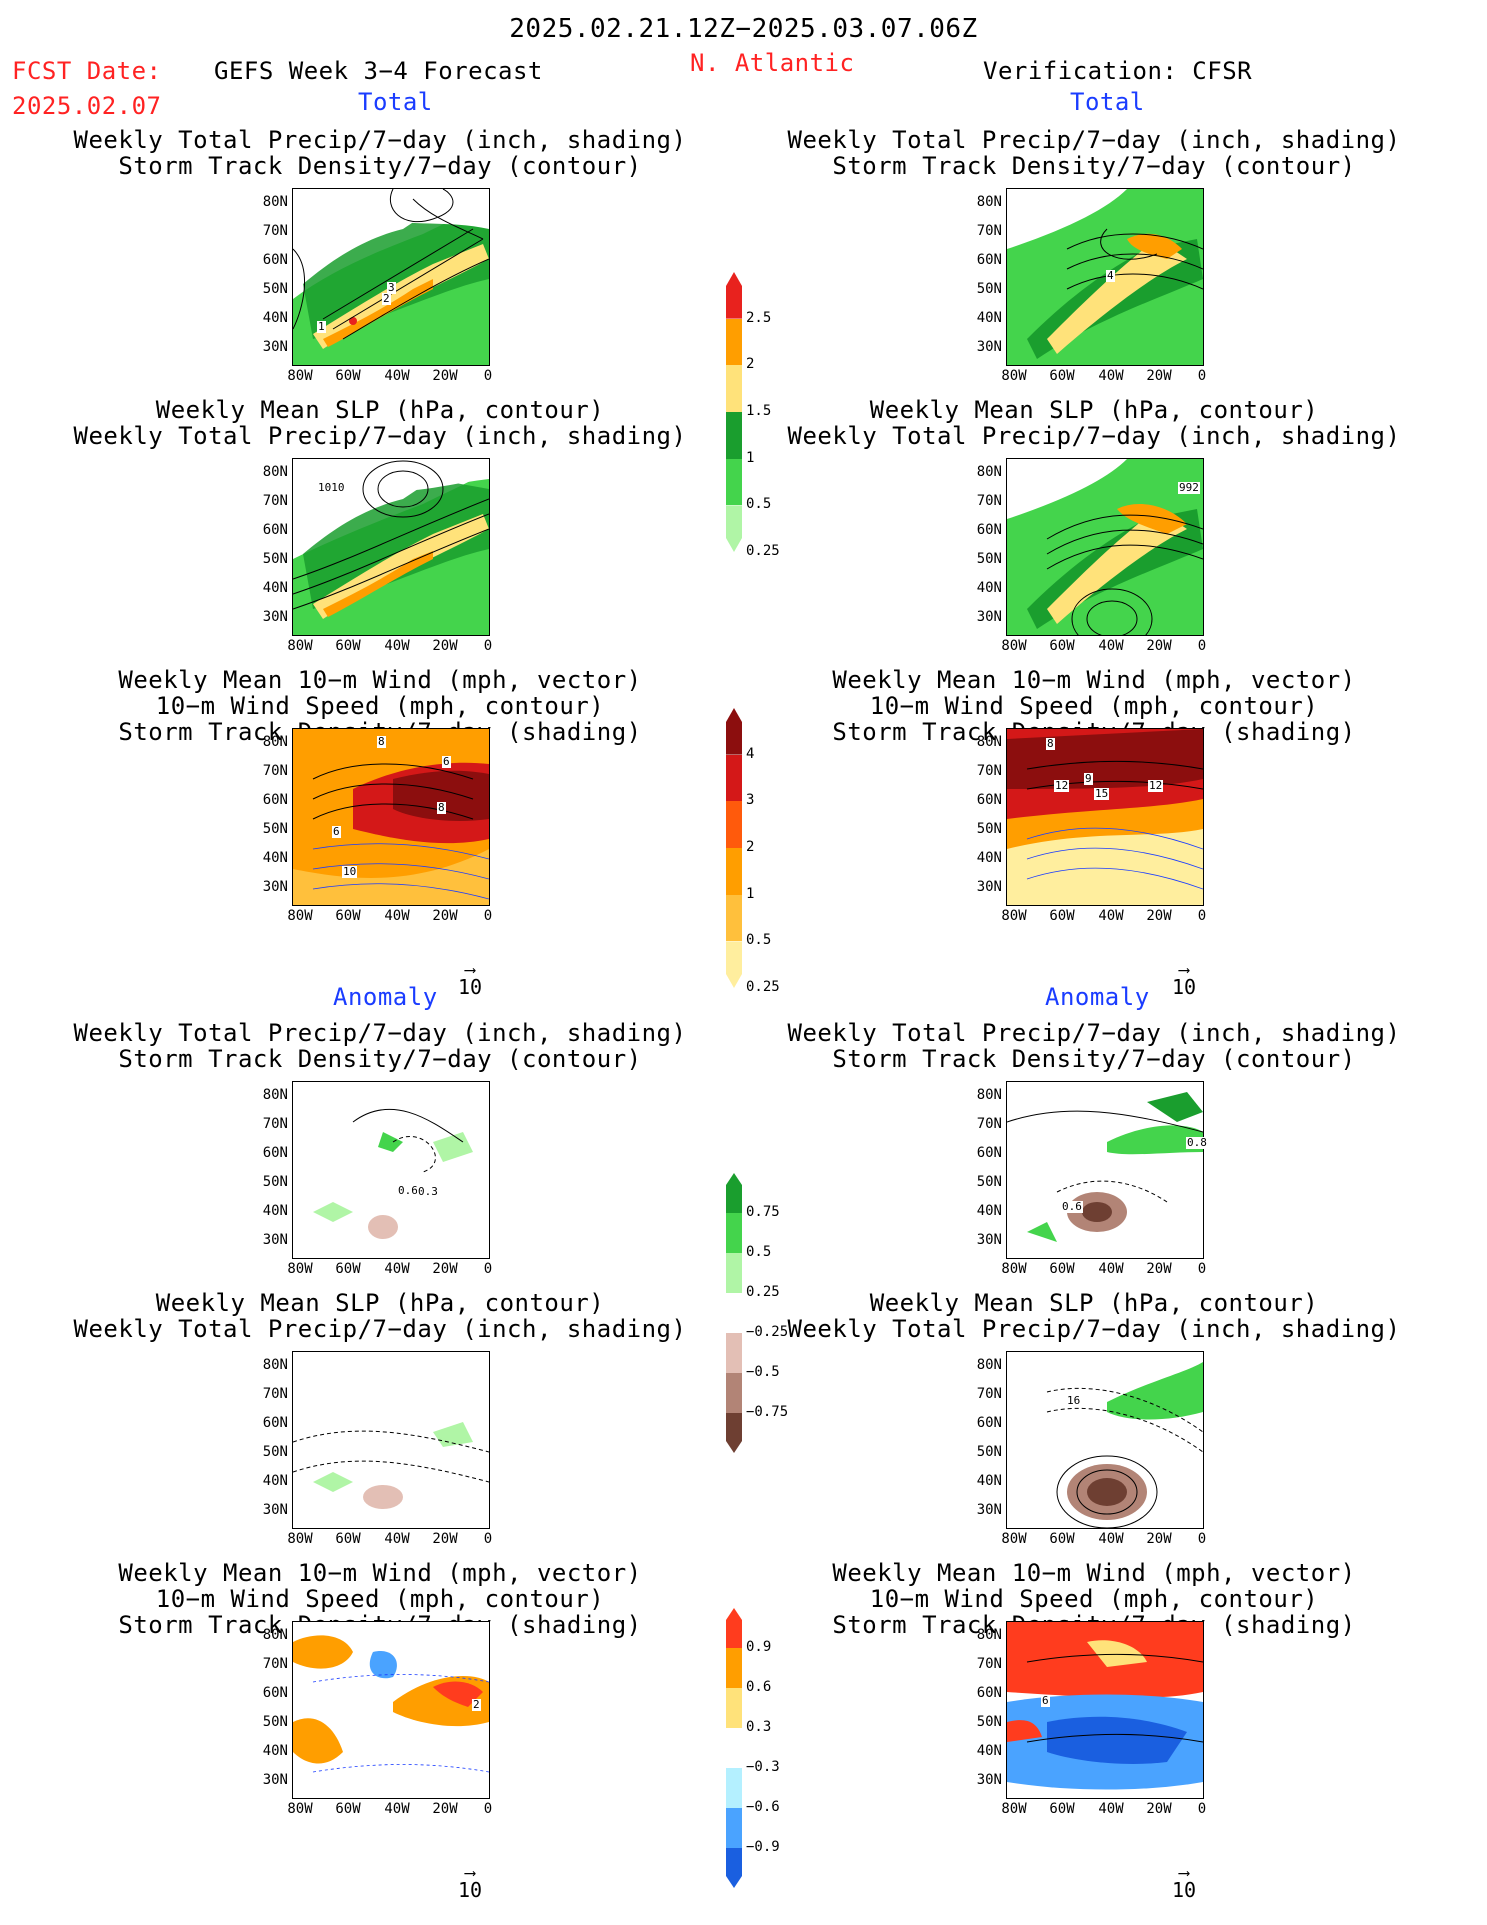 This screenshot has width=1487, height=1925. I want to click on map-ob-total-precip, so click(1105, 277).